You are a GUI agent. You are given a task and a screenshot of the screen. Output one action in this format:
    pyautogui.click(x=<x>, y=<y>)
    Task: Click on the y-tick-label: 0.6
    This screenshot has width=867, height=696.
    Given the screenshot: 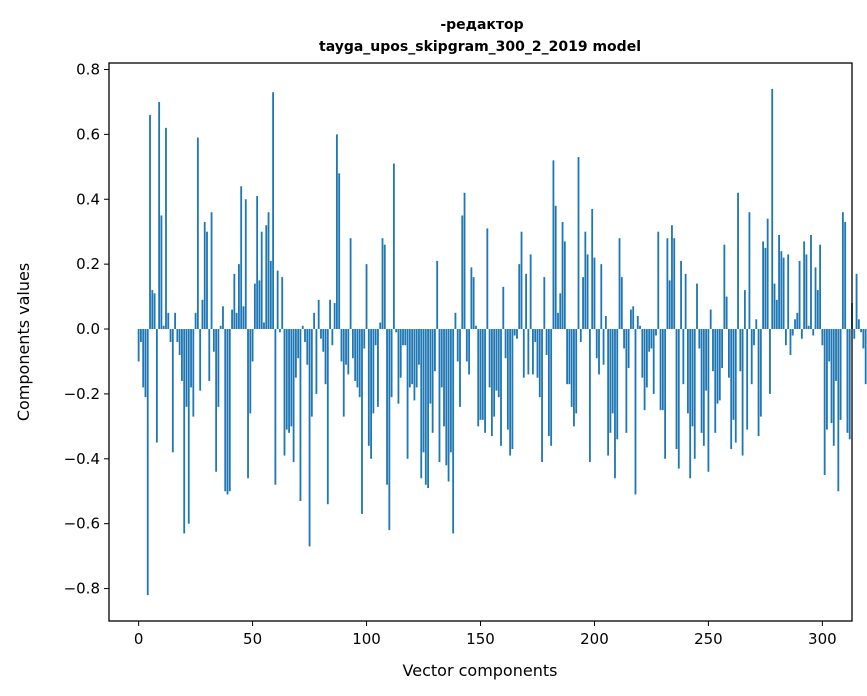 What is the action you would take?
    pyautogui.click(x=88, y=134)
    